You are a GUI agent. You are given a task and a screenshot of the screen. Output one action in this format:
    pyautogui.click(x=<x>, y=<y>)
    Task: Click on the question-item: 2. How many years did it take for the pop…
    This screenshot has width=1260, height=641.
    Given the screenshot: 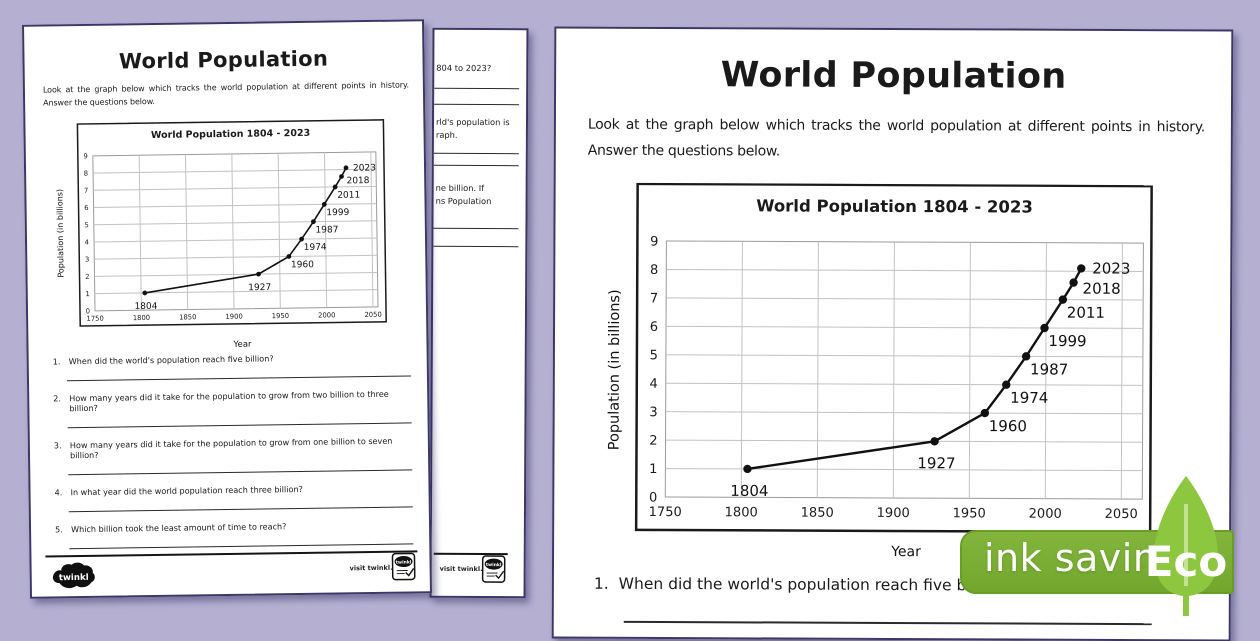 What is the action you would take?
    pyautogui.click(x=232, y=408)
    